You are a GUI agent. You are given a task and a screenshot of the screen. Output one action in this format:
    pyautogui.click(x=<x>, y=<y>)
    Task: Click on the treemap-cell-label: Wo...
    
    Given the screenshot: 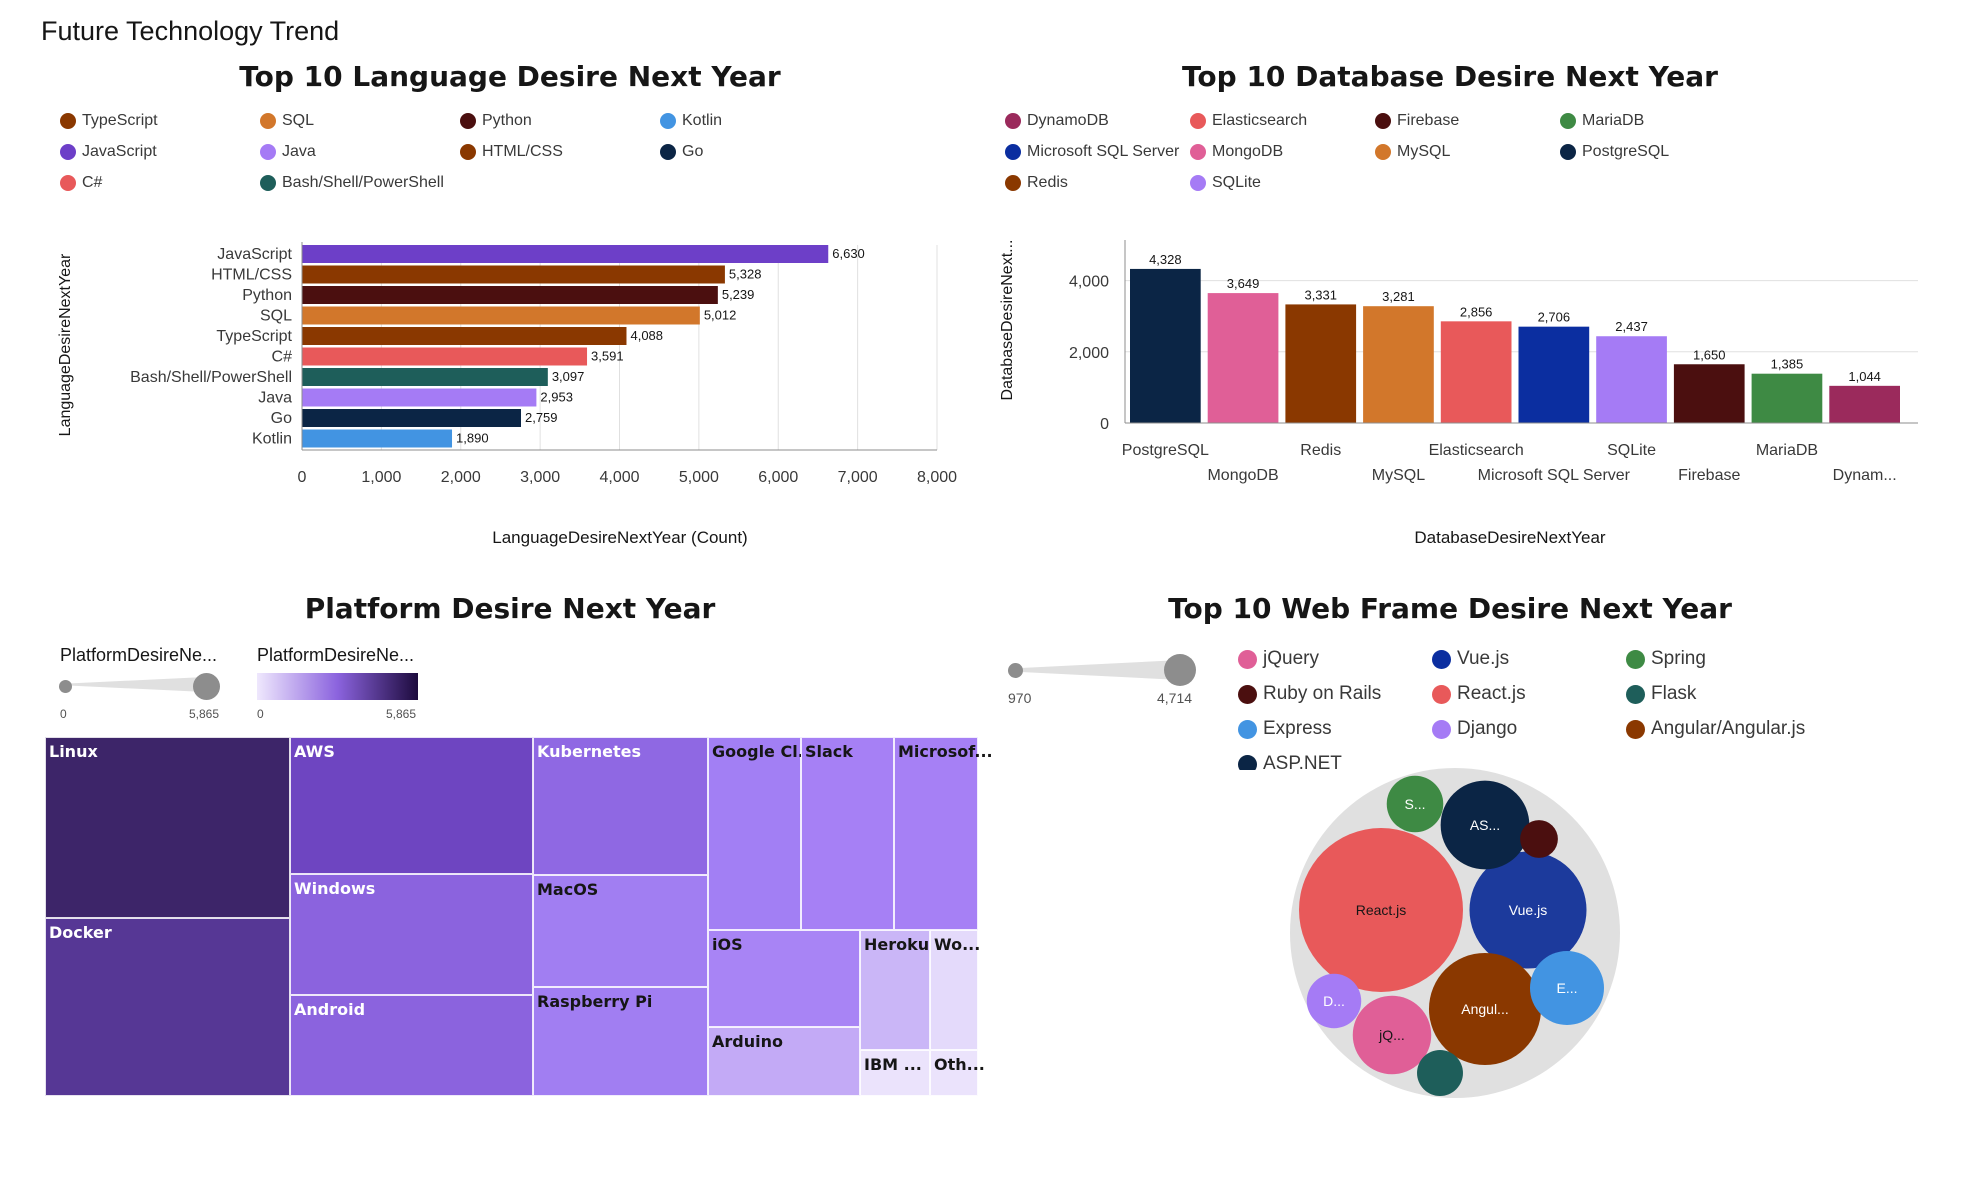 What is the action you would take?
    pyautogui.click(x=957, y=944)
    